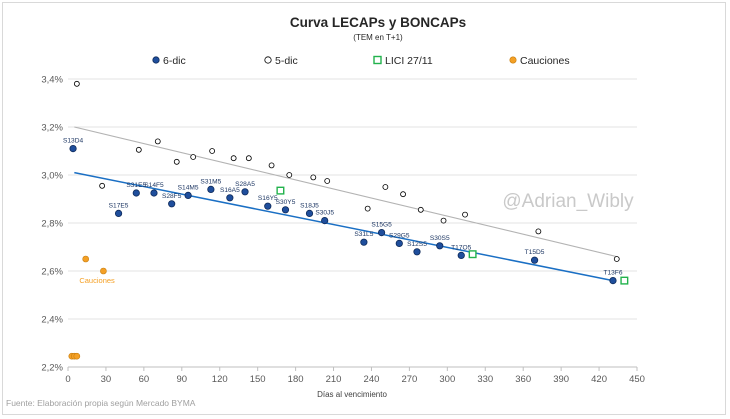  I want to click on point-label: S29G5, so click(399, 235).